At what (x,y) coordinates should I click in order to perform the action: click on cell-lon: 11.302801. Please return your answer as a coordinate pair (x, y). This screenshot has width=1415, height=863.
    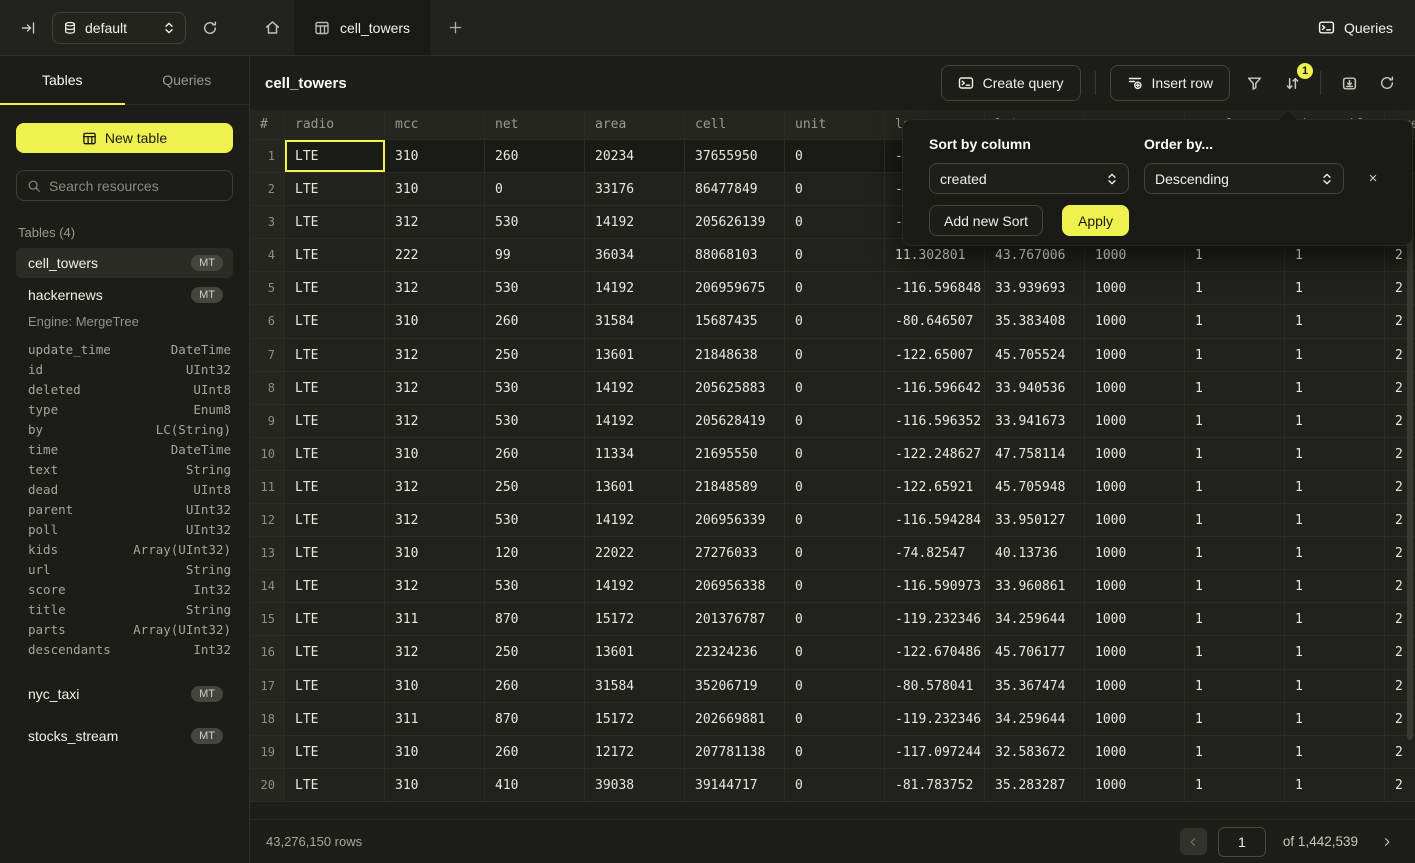
    Looking at the image, I should click on (935, 255).